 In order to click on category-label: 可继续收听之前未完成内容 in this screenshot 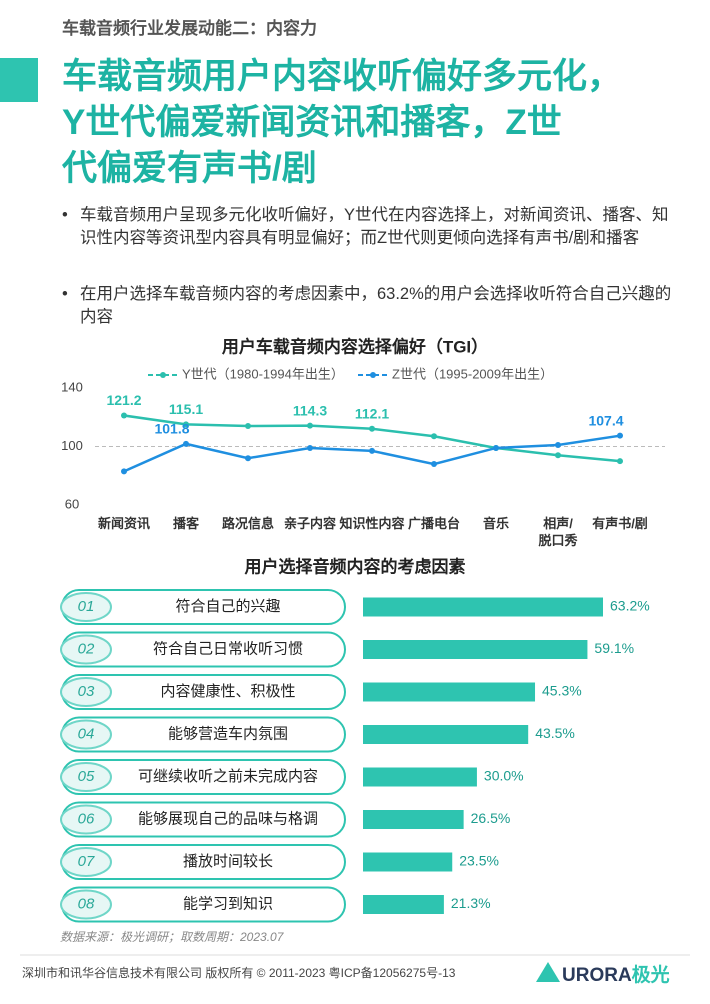, I will do `click(228, 776)`.